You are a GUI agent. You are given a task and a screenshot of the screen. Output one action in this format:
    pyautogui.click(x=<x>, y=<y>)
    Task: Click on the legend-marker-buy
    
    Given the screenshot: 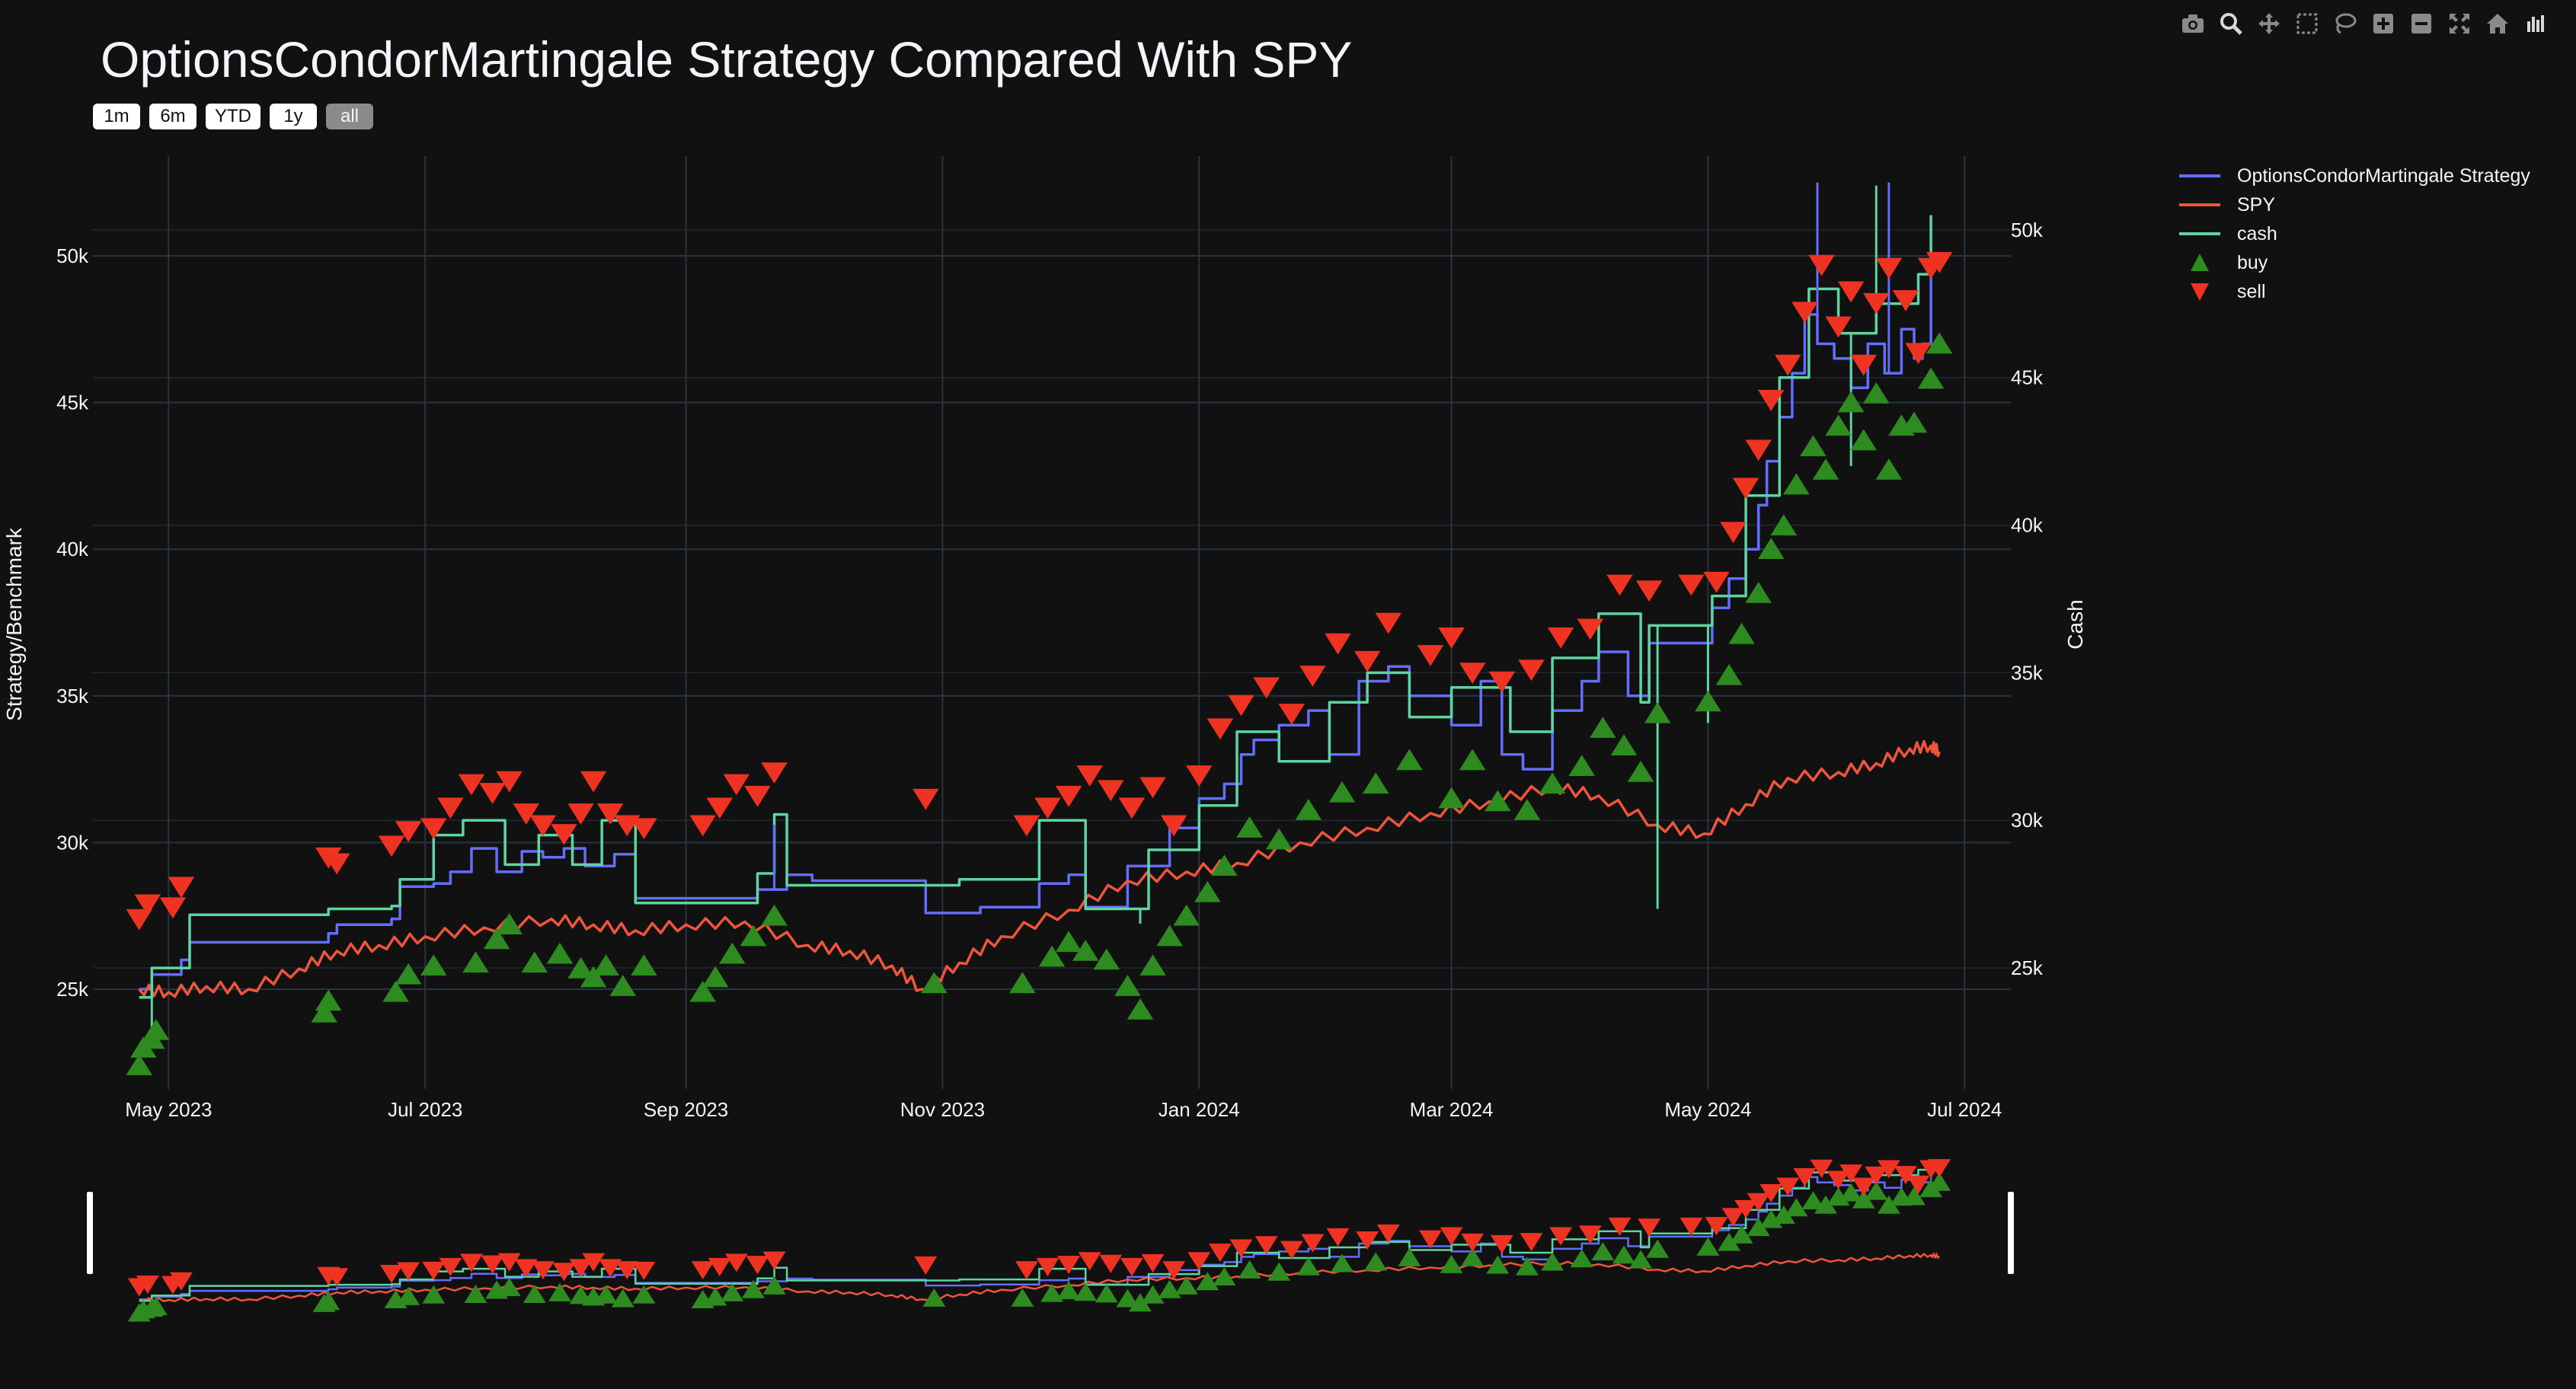 What is the action you would take?
    pyautogui.click(x=2200, y=262)
    